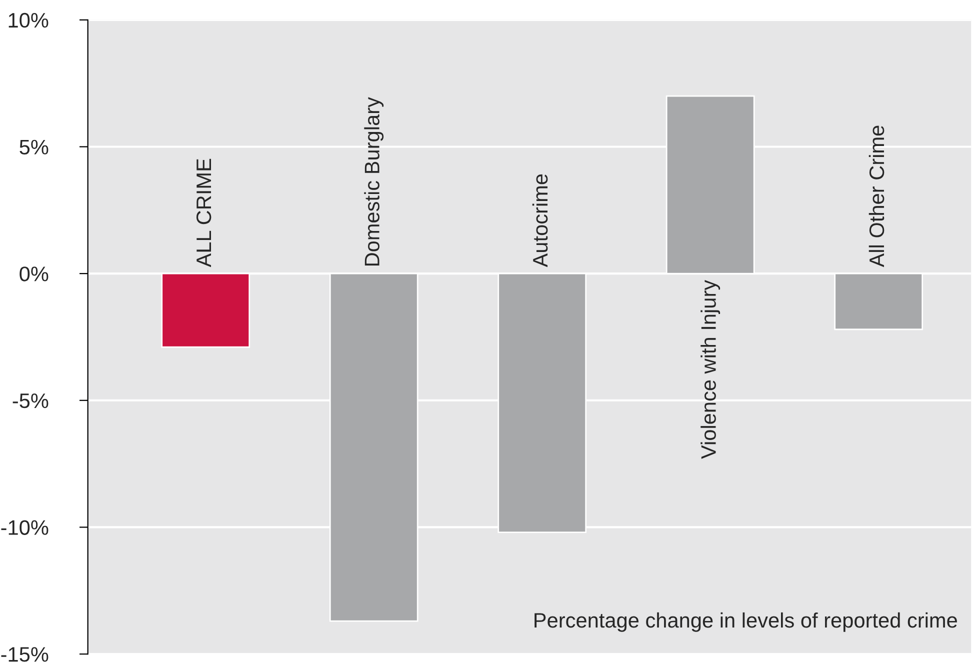 This screenshot has width=976, height=664. What do you see at coordinates (876, 197) in the screenshot?
I see `x-tick-label: All Other Crime` at bounding box center [876, 197].